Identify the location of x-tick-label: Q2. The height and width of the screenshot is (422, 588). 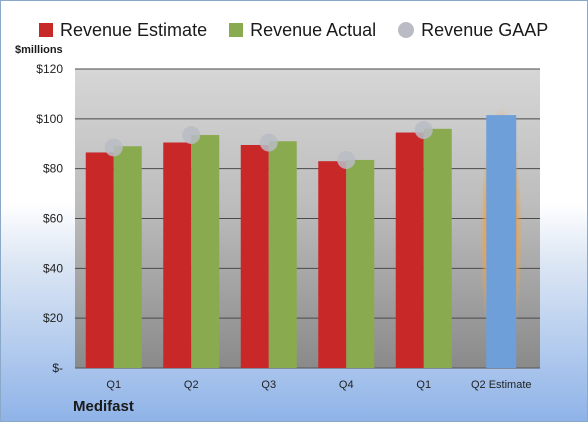
(191, 385).